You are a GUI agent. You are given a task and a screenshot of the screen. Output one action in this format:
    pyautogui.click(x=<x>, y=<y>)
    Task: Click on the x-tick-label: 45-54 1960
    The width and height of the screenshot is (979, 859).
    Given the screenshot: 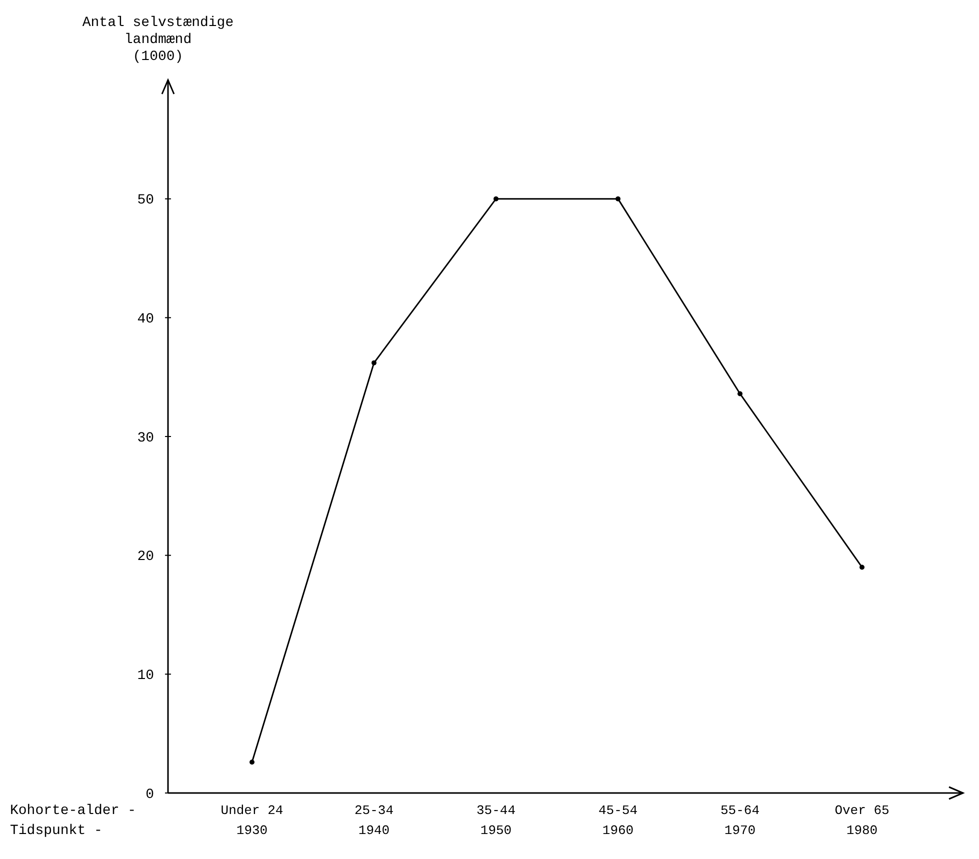 What is the action you would take?
    pyautogui.click(x=618, y=820)
    